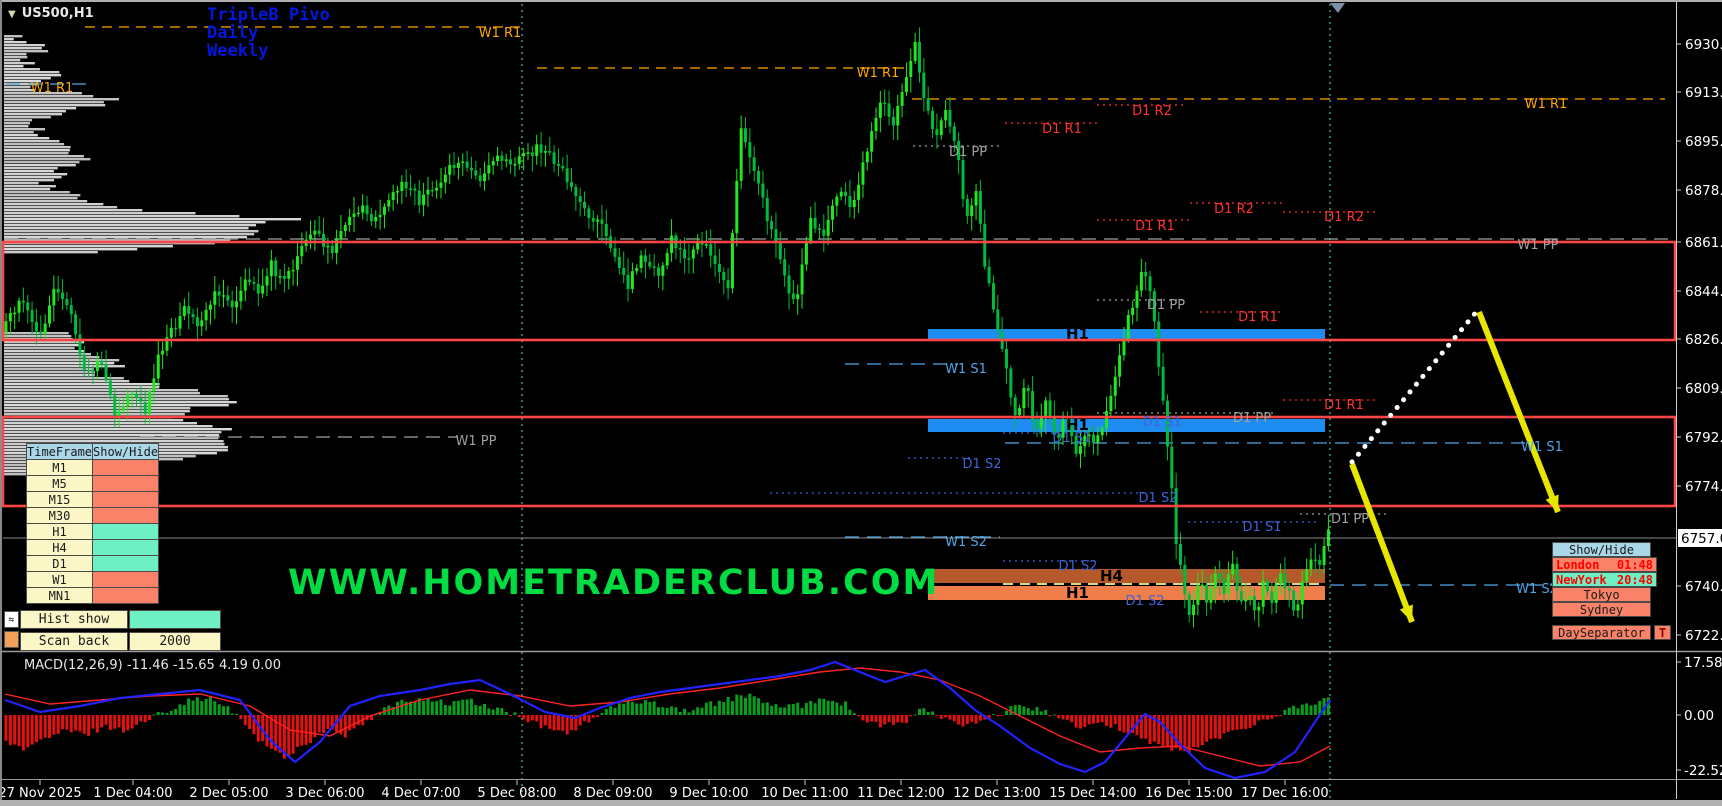  What do you see at coordinates (420, 793) in the screenshot?
I see `time-axis-label: 4 Dec 07:00` at bounding box center [420, 793].